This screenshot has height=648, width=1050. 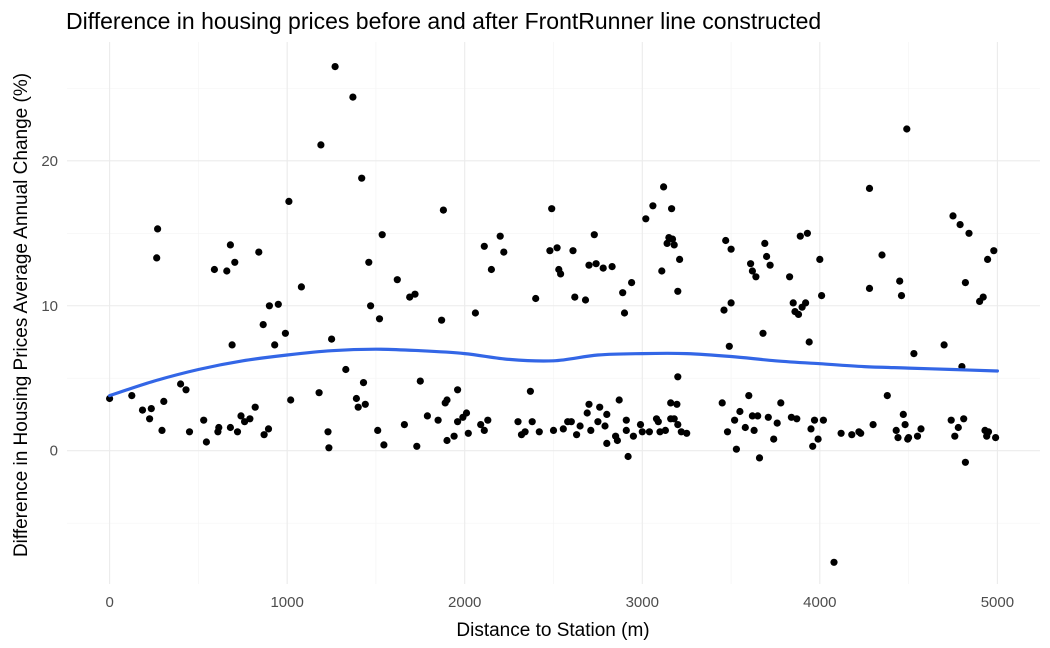 I want to click on x-axis-ticks: 0 1000 2000 3000 4000 5000, so click(x=559, y=602).